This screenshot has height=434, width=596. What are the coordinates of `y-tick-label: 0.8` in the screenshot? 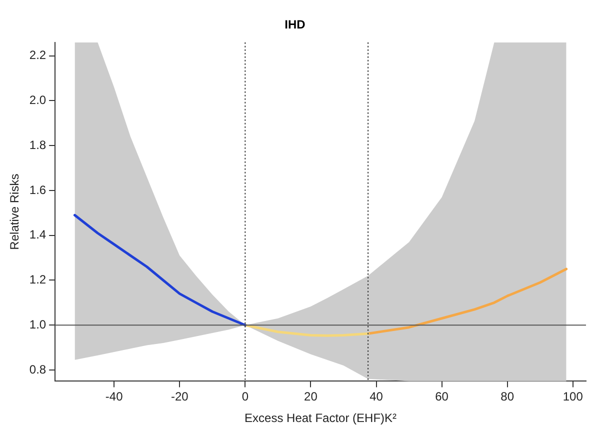 It's located at (37, 369).